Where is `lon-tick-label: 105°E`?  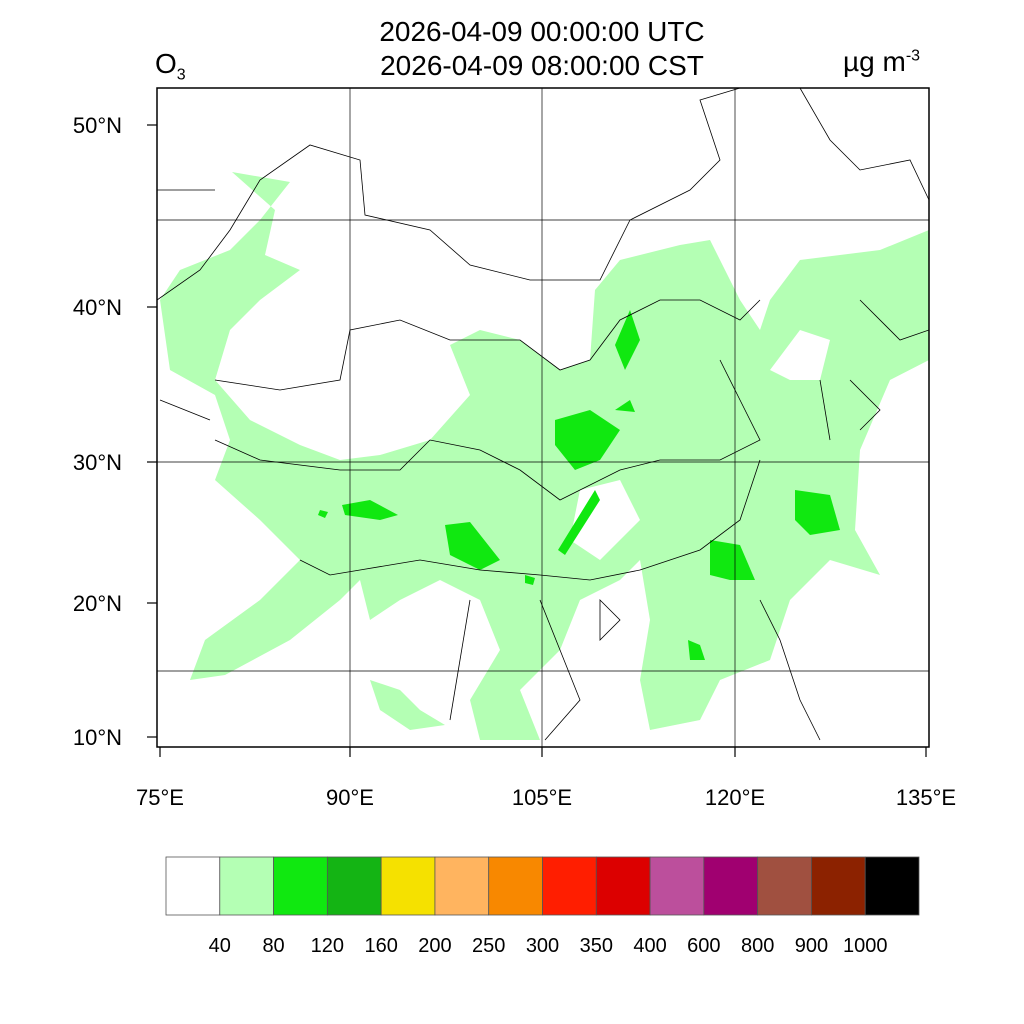 lon-tick-label: 105°E is located at coordinates (542, 797).